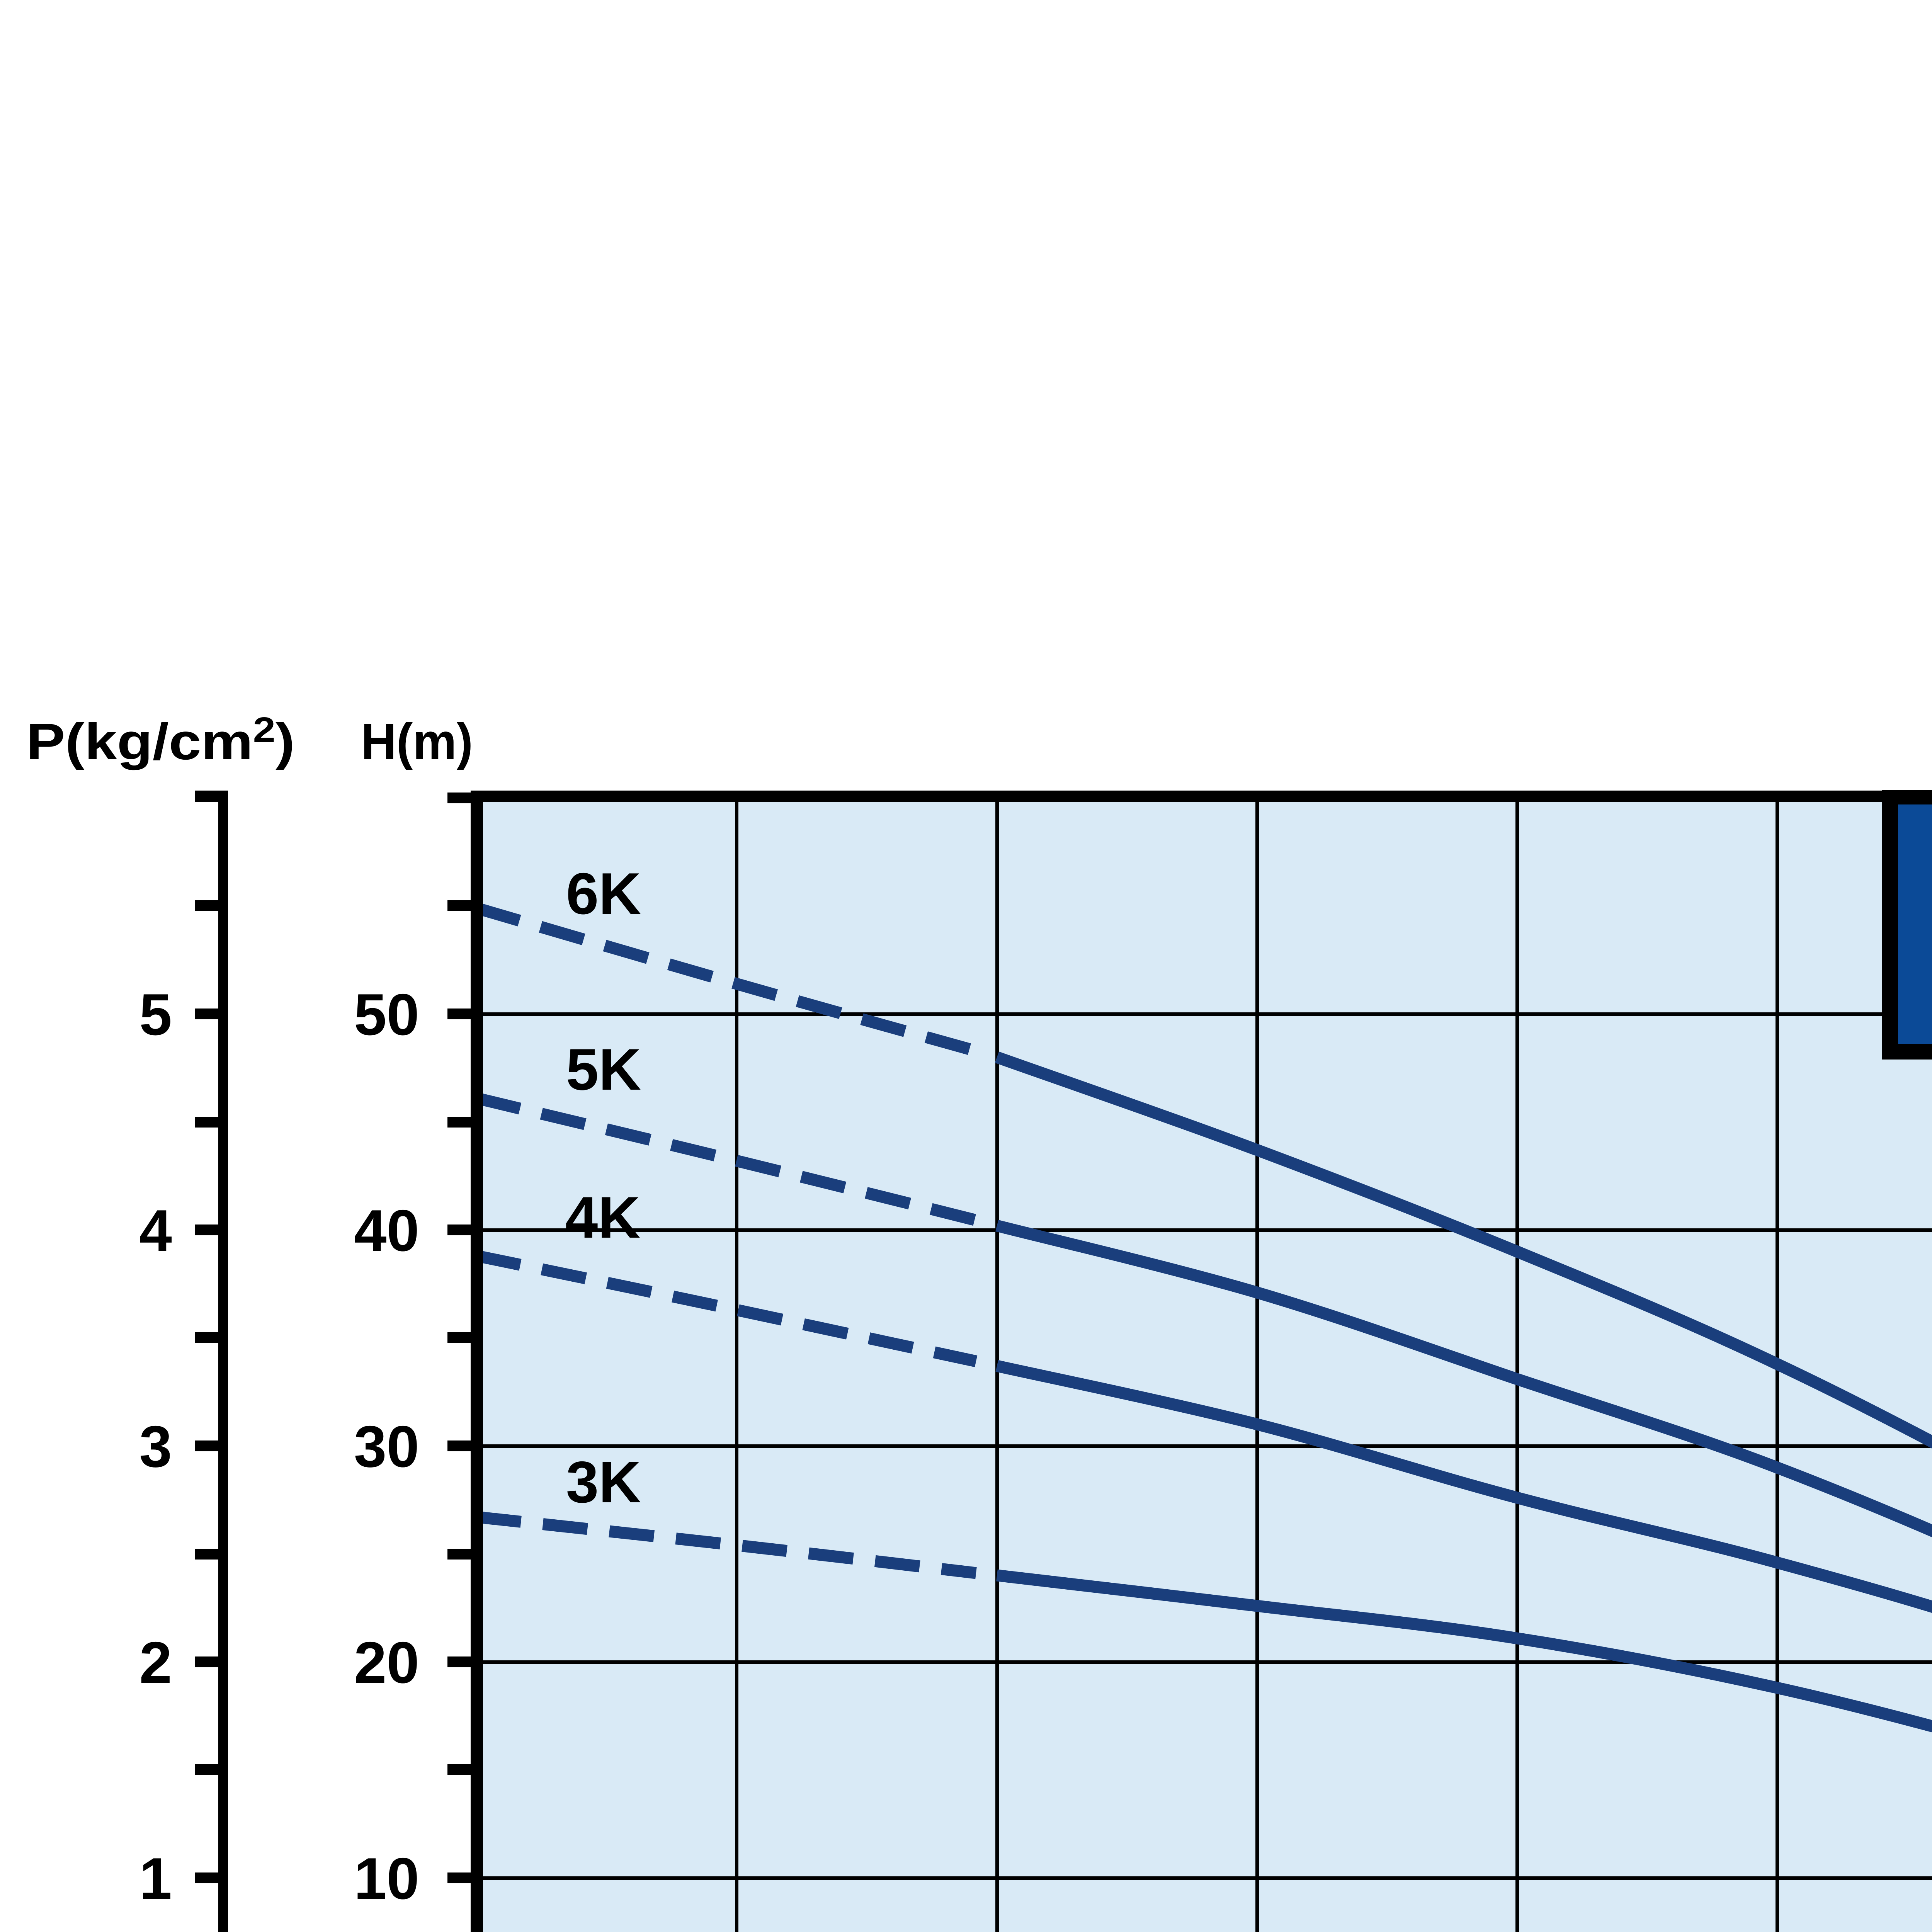 The width and height of the screenshot is (1932, 1932). What do you see at coordinates (387, 1879) in the screenshot?
I see `svg-text: 10` at bounding box center [387, 1879].